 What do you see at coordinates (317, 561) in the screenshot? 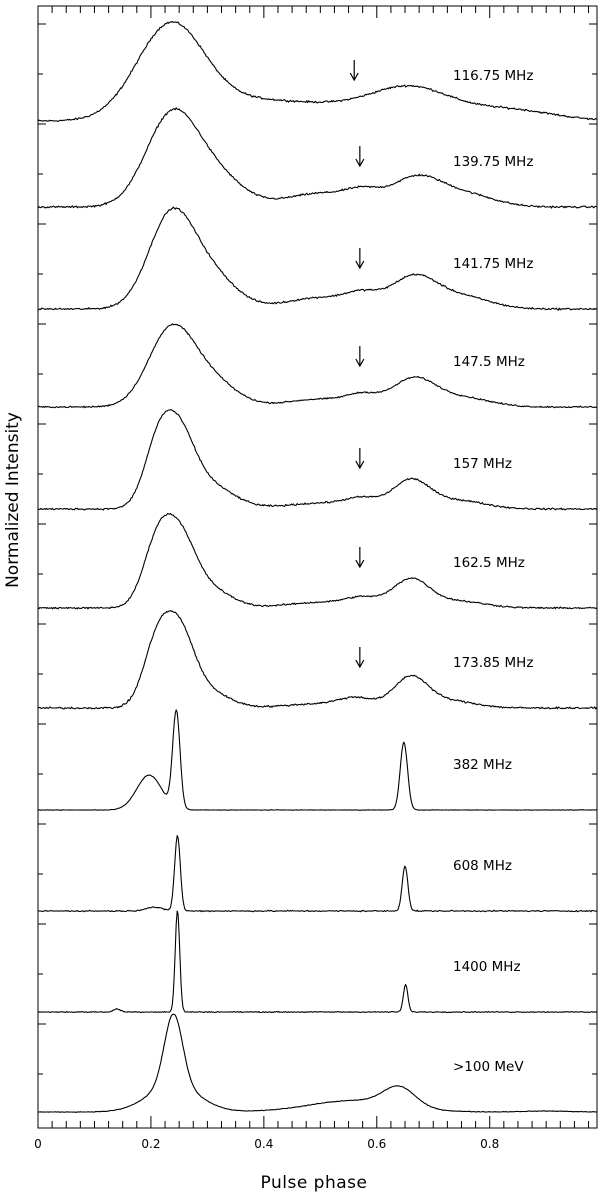
I see `trace-162-5-mhz` at bounding box center [317, 561].